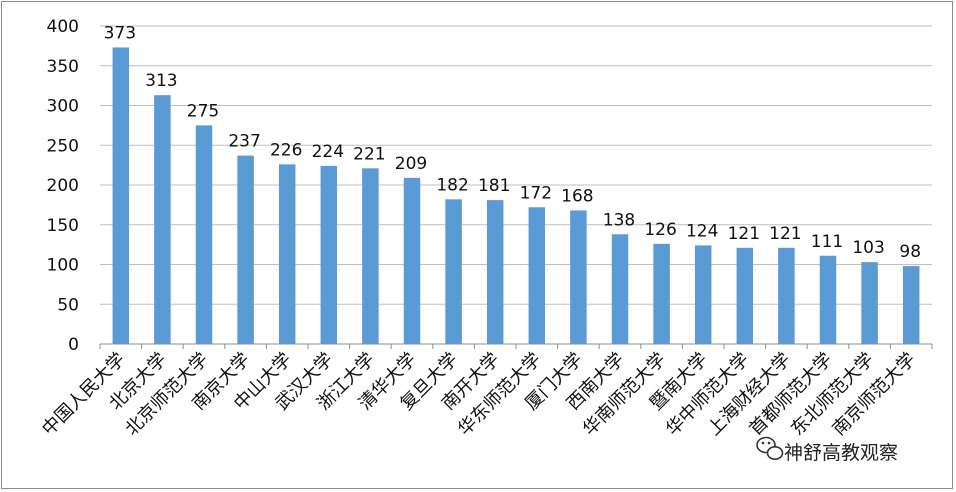  What do you see at coordinates (827, 242) in the screenshot?
I see `data-label: 111` at bounding box center [827, 242].